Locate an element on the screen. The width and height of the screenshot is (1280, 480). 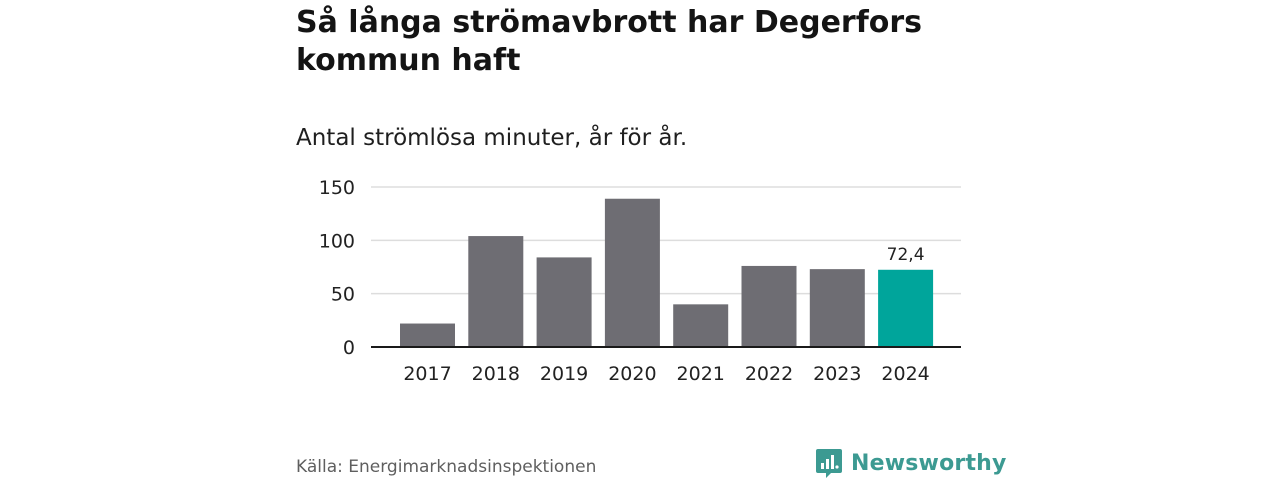
bar-2021 is located at coordinates (701, 325).